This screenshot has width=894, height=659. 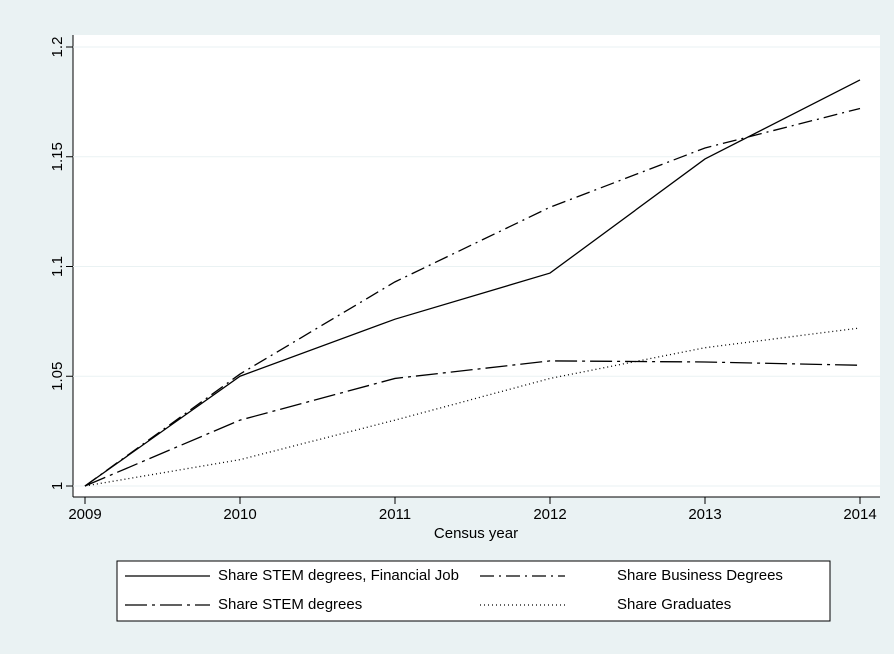 I want to click on y-tick-label: 1.1, so click(x=57, y=266).